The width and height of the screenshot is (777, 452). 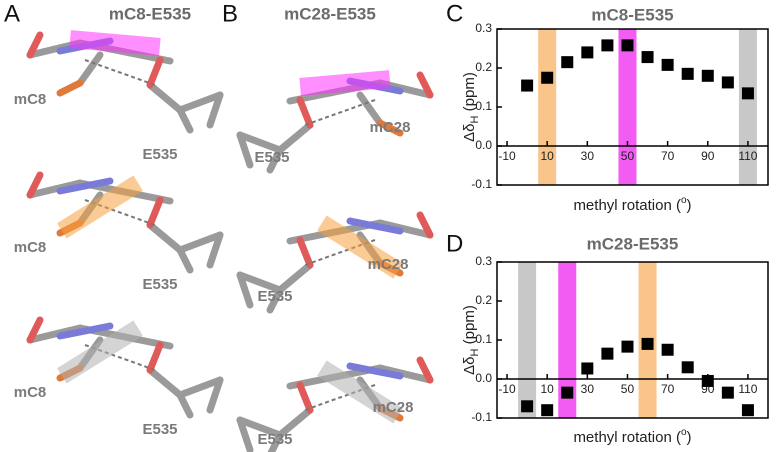 What do you see at coordinates (633, 243) in the screenshot?
I see `chart-title: mC28-E535` at bounding box center [633, 243].